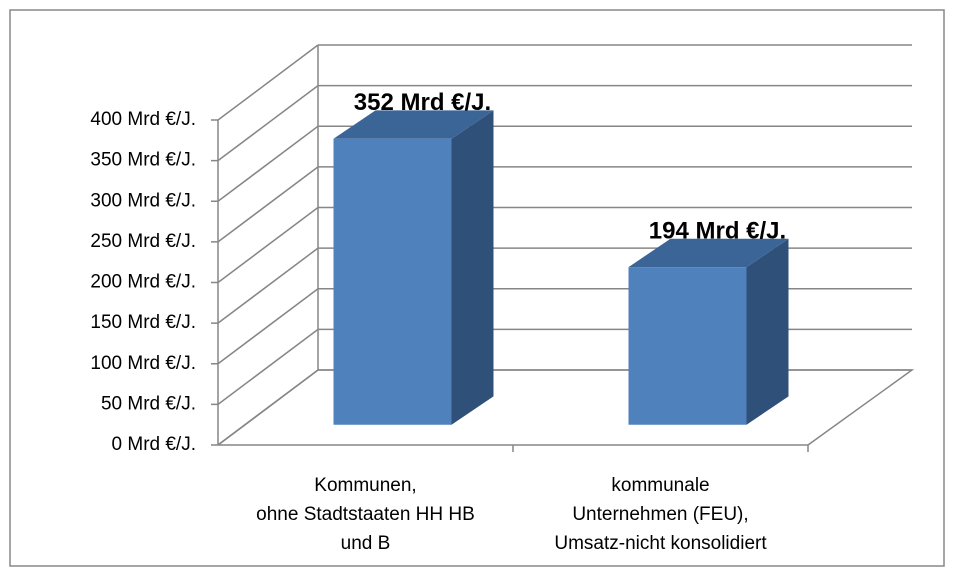  I want to click on x-tick-label: Kommunen, ohne Stadtstaaten HH HB und B, so click(365, 514).